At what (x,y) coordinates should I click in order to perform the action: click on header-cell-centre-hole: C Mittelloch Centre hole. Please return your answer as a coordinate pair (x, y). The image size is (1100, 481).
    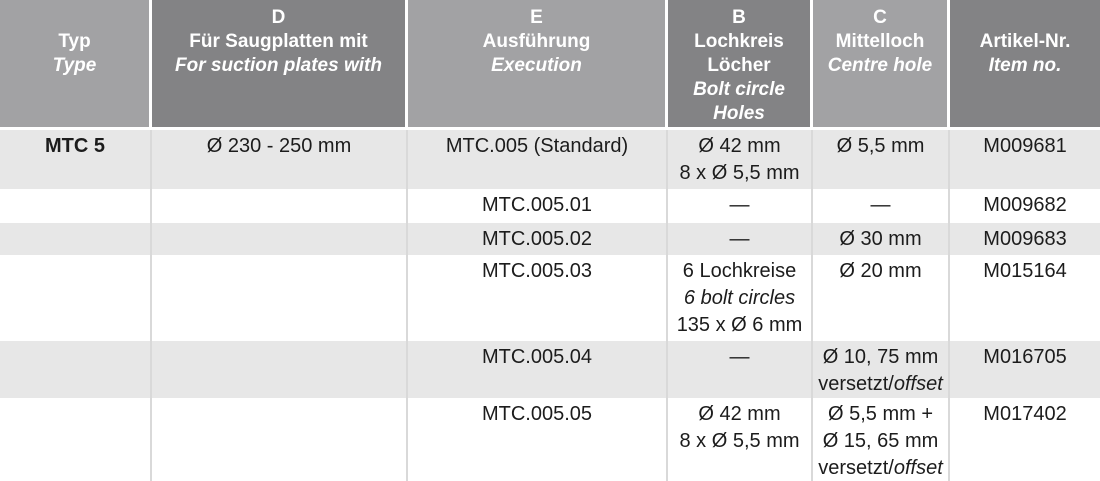
    Looking at the image, I should click on (881, 65).